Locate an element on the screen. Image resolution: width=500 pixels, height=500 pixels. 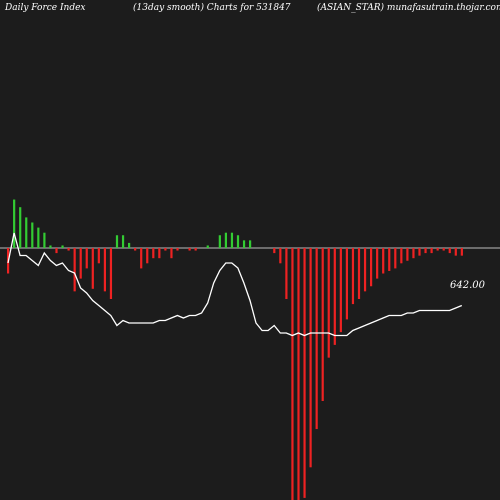
chart-header-center: (13day smooth) Charts for 531847 is located at coordinates (212, 8).